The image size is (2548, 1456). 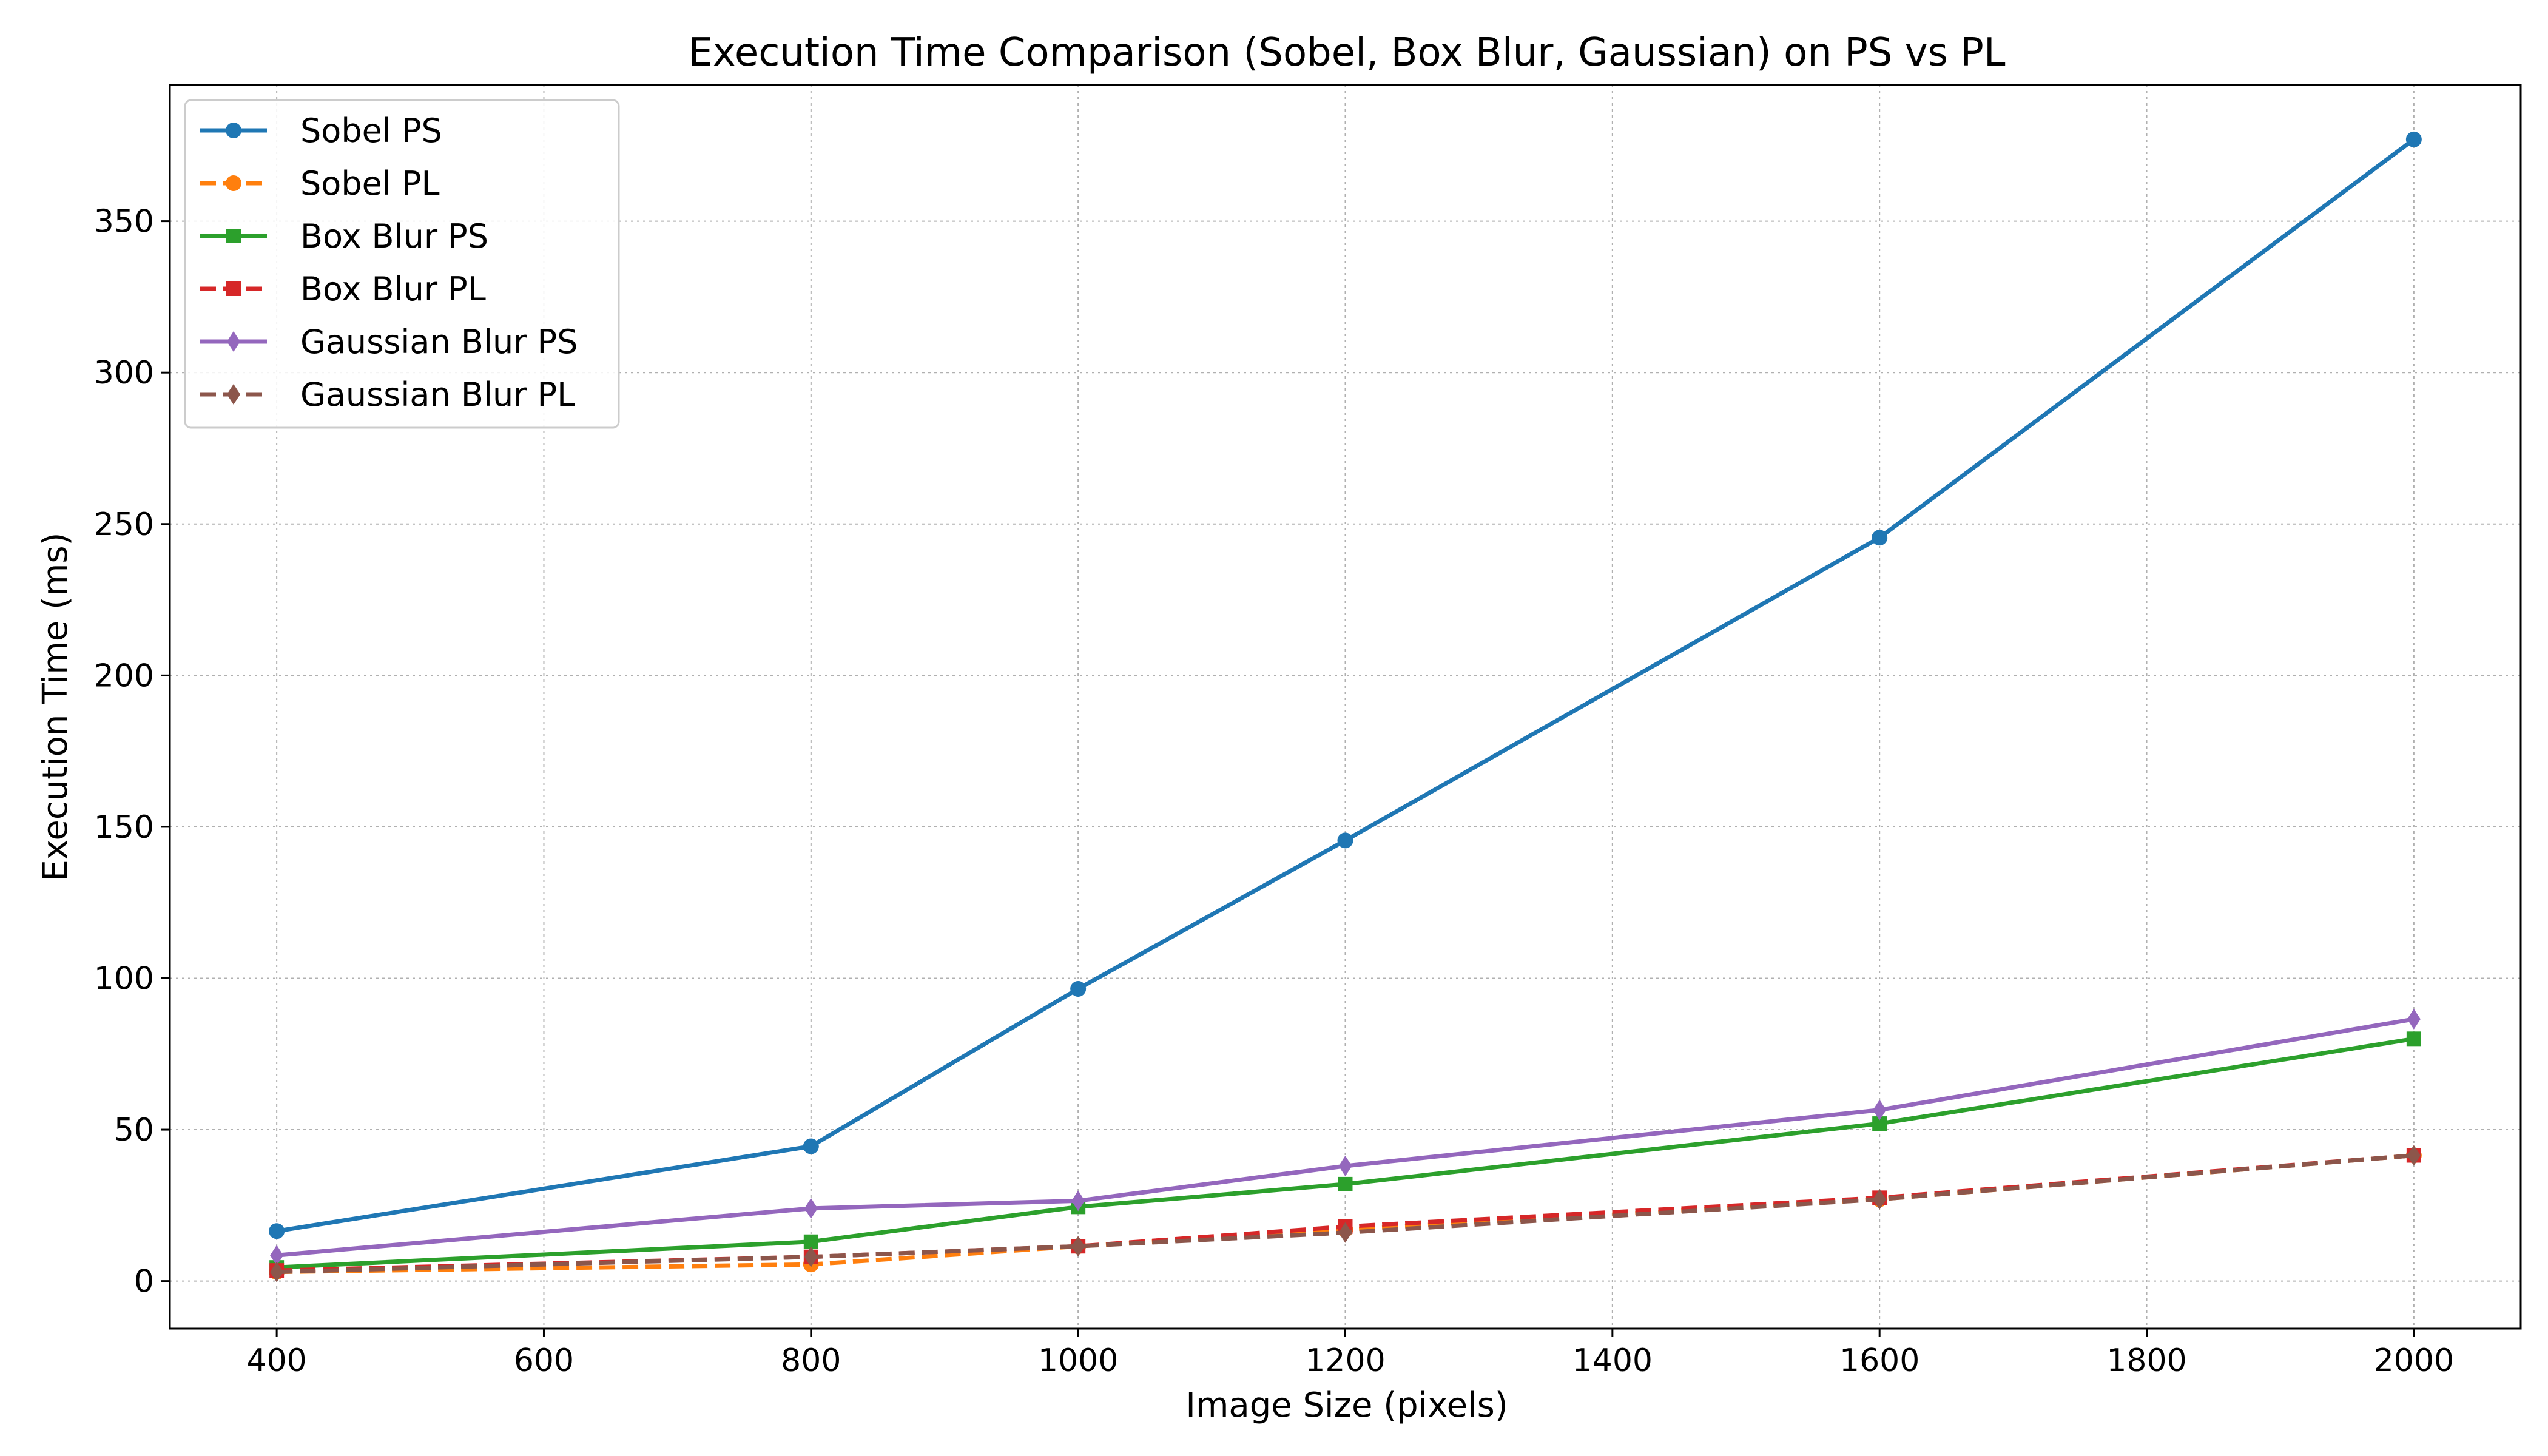 What do you see at coordinates (544, 1361) in the screenshot?
I see `x-tick-label: 600` at bounding box center [544, 1361].